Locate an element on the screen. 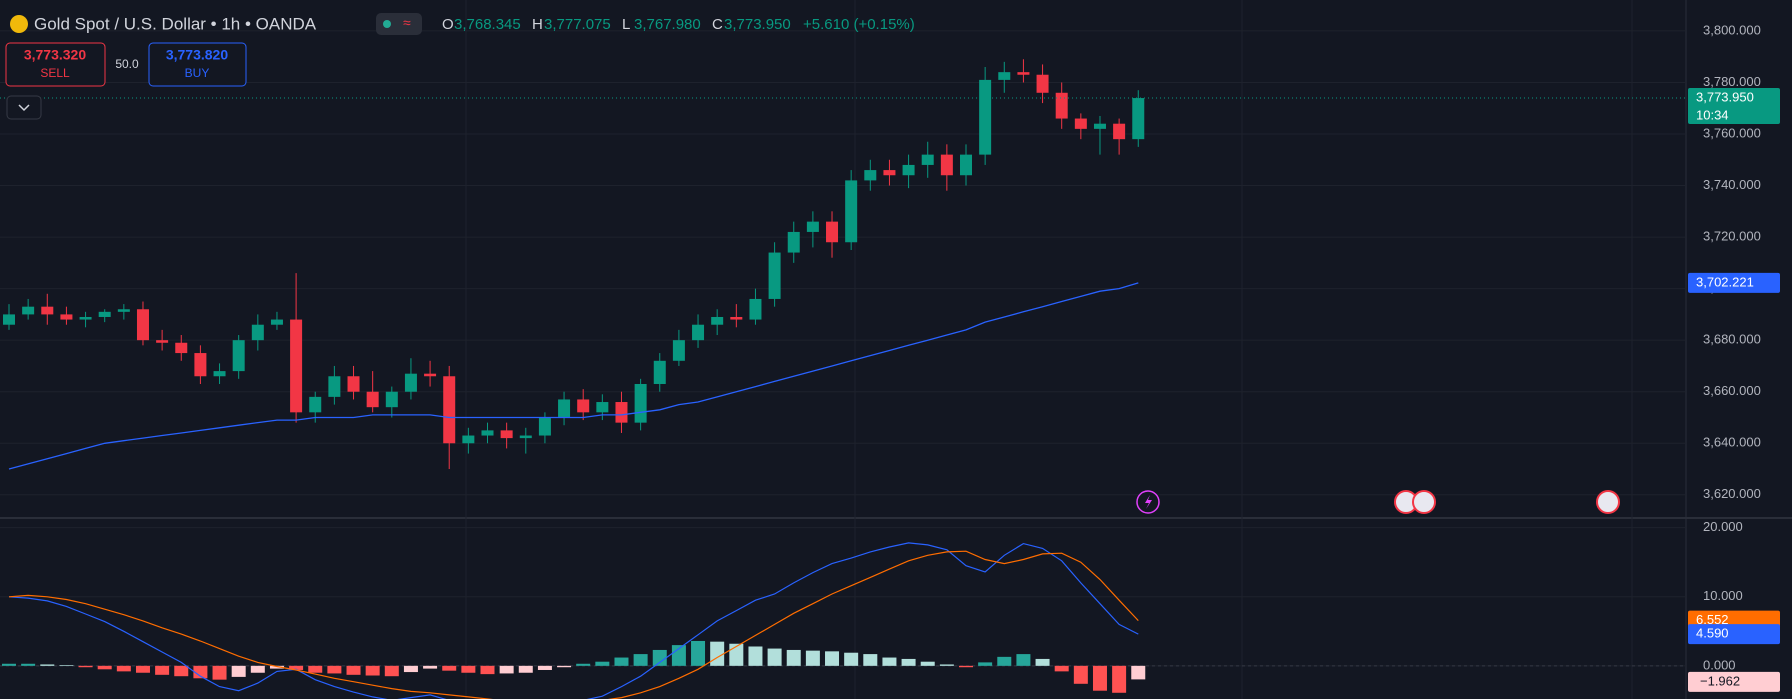 The image size is (1792, 699). buy-button is located at coordinates (197, 64).